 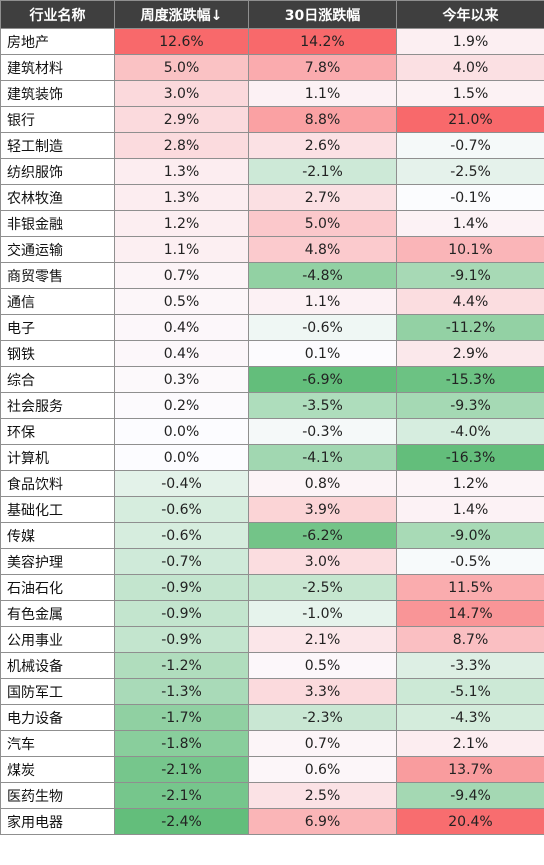 What do you see at coordinates (322, 249) in the screenshot?
I see `d30-change-cell: 4.8%` at bounding box center [322, 249].